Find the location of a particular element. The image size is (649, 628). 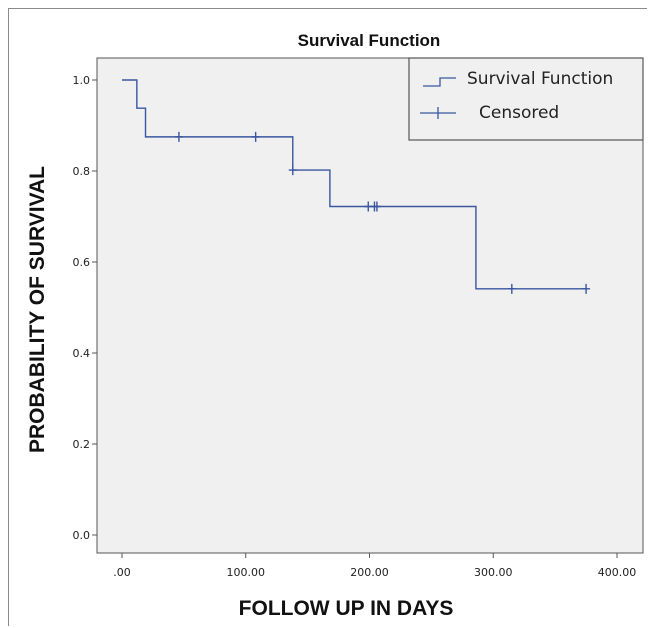

legend: Survival Function Censored is located at coordinates (526, 99).